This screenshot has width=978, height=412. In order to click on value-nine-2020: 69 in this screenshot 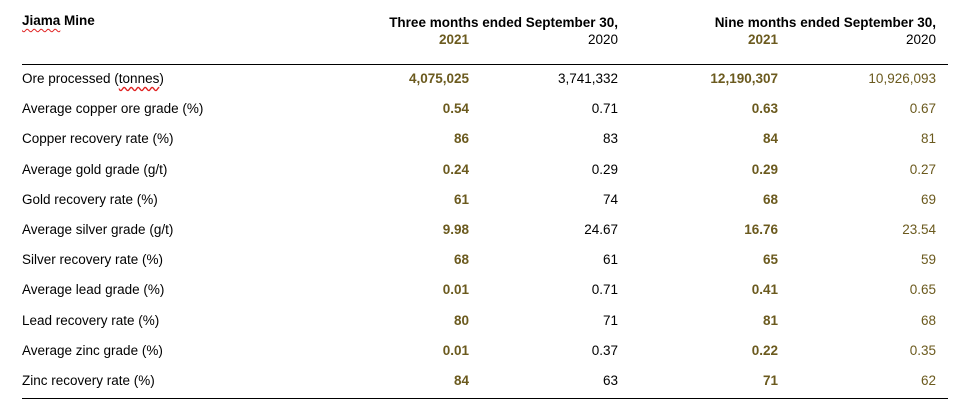, I will do `click(928, 199)`.